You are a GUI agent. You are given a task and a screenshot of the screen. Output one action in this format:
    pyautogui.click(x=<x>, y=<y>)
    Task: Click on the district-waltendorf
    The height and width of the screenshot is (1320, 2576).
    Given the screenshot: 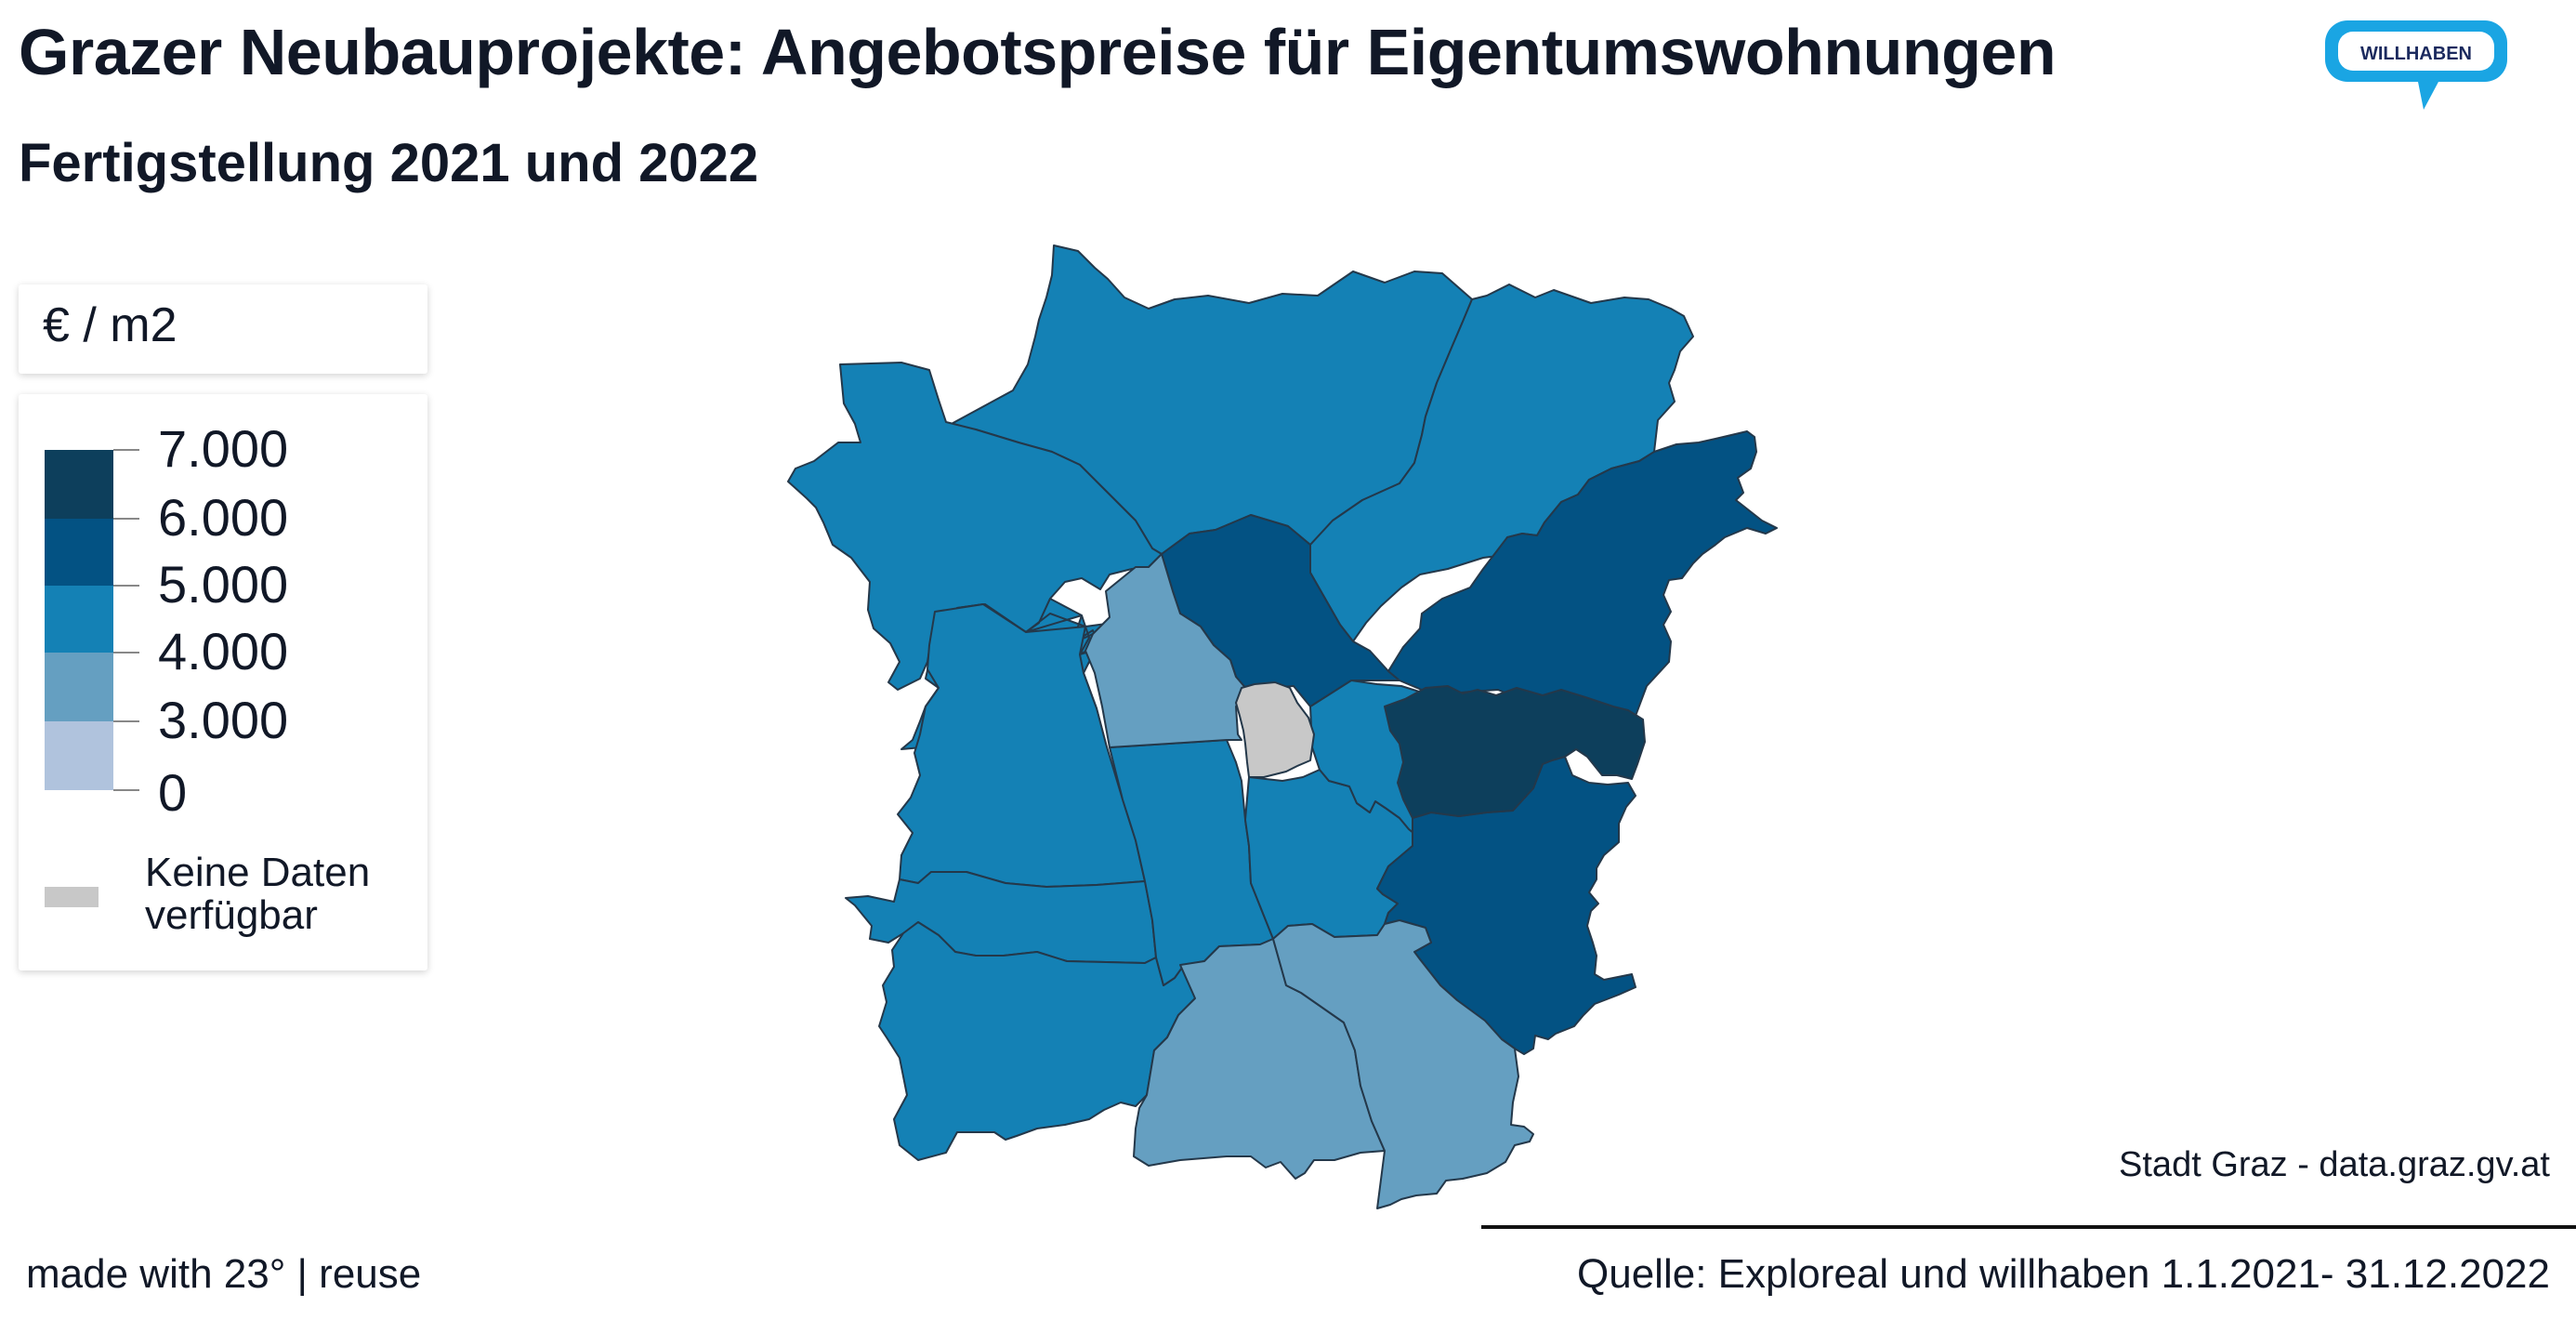 What is the action you would take?
    pyautogui.click(x=1515, y=752)
    